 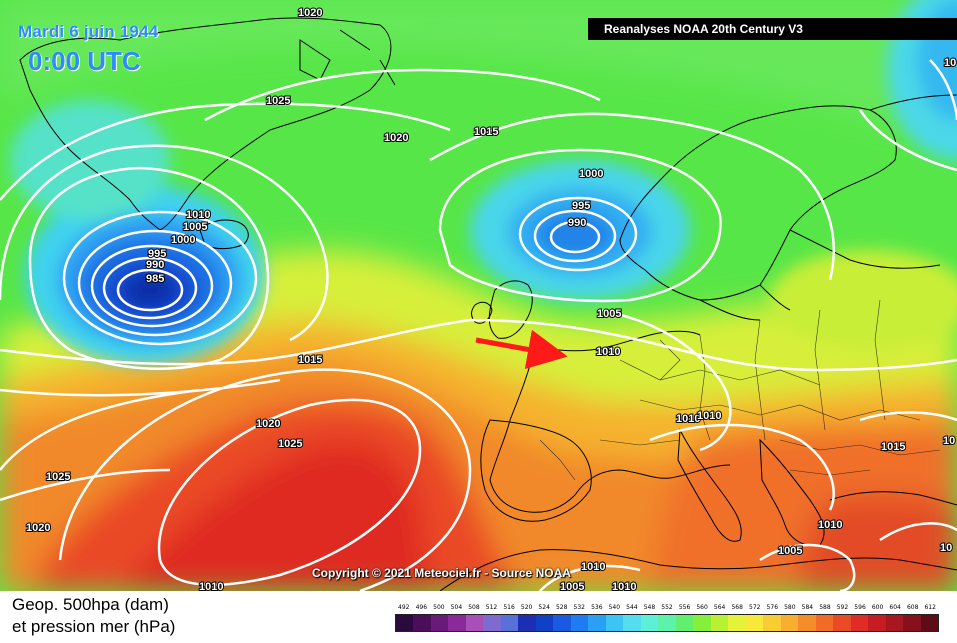 What do you see at coordinates (544, 607) in the screenshot?
I see `legend-tick-label: 524` at bounding box center [544, 607].